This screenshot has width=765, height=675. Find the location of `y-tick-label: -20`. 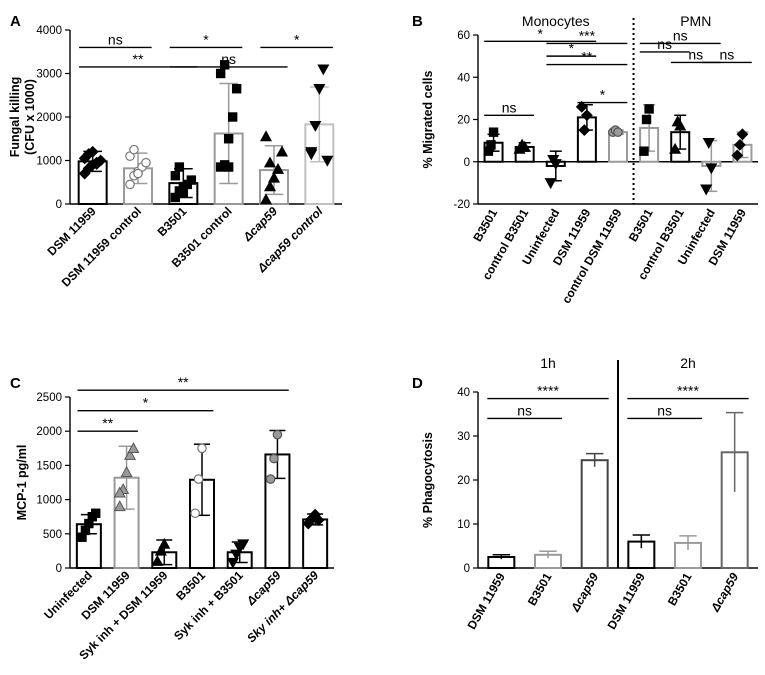

y-tick-label: -20 is located at coordinates (461, 205).